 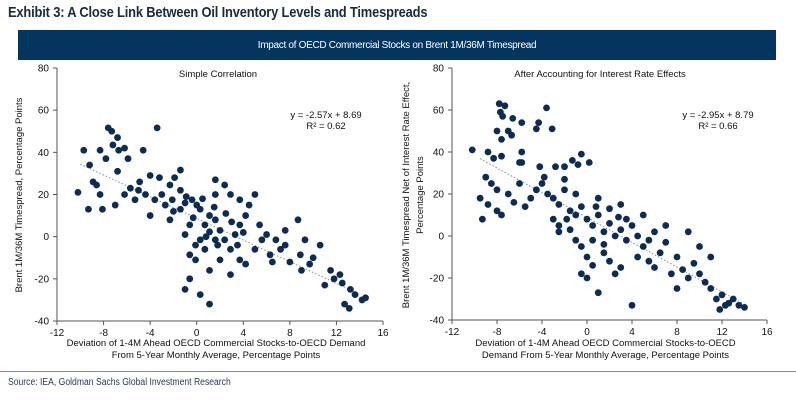 I want to click on x-tick-label: -12, so click(x=452, y=332).